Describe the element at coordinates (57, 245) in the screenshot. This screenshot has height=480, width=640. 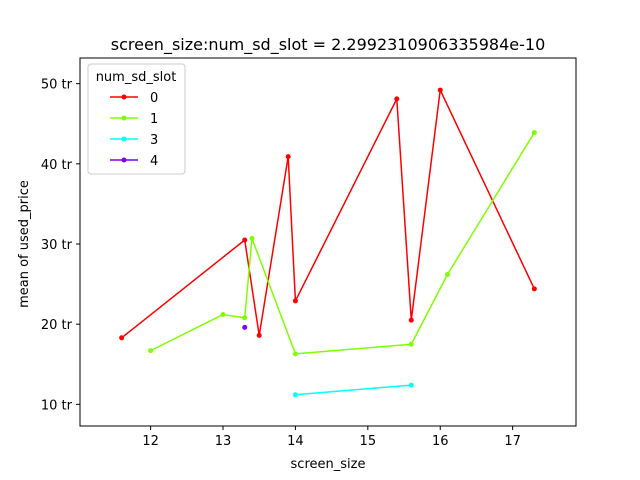
I see `y-tick-label: 30 tr` at that location.